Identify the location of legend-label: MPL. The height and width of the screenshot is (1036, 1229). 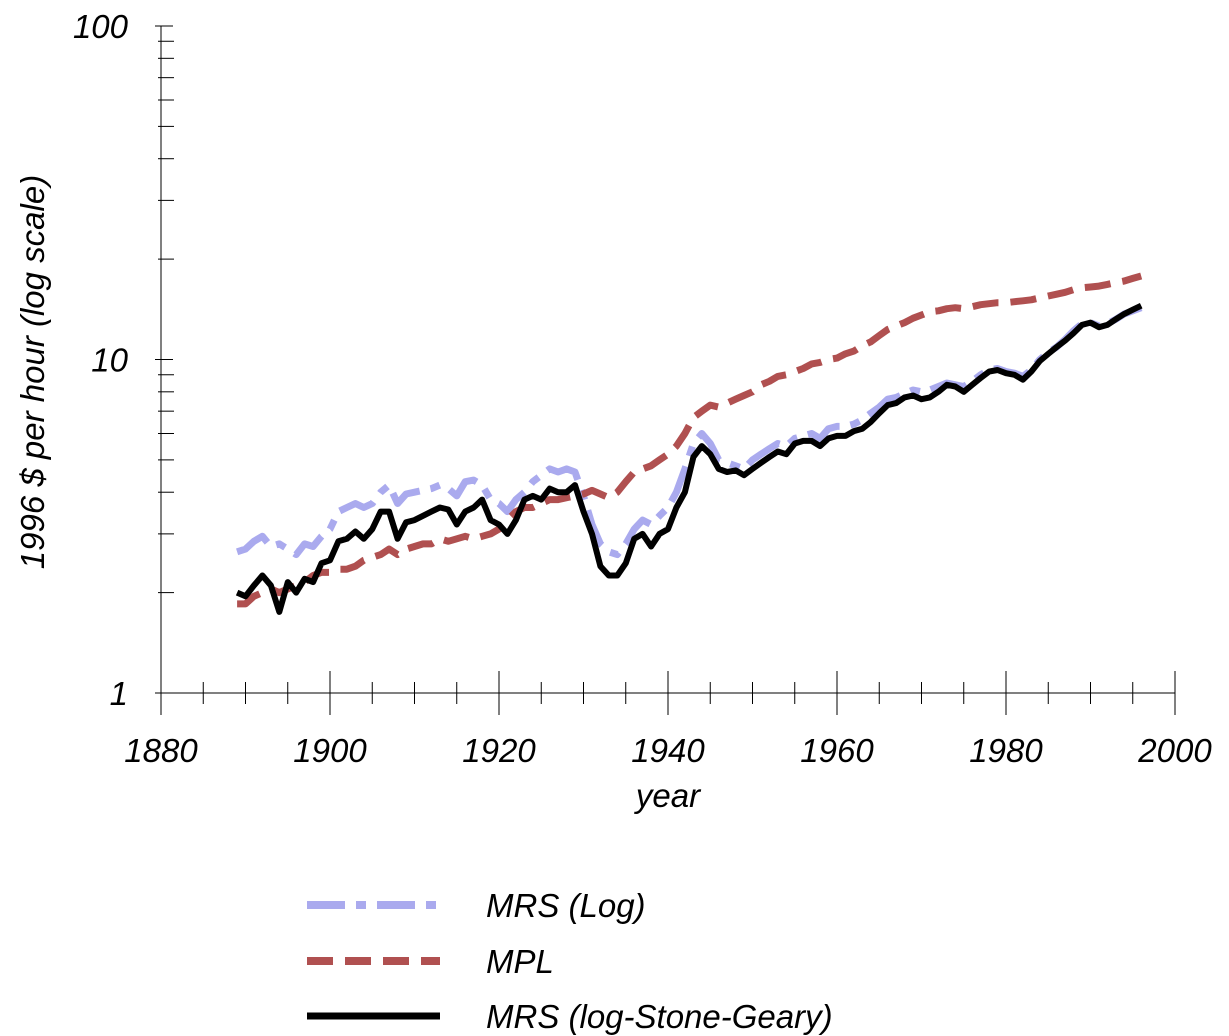
(520, 961).